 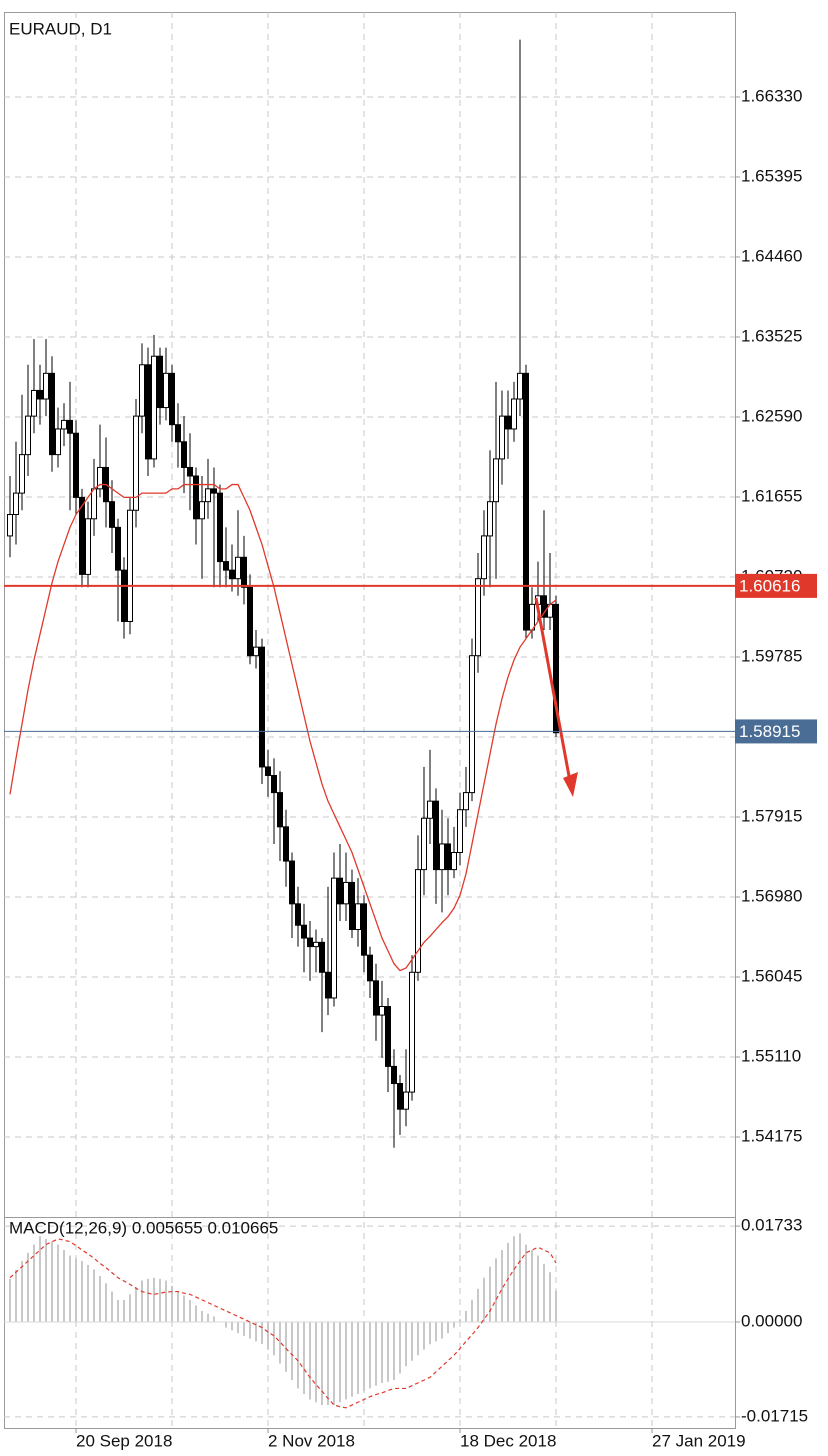 What do you see at coordinates (771, 815) in the screenshot?
I see `y-tick-label: 1.57915` at bounding box center [771, 815].